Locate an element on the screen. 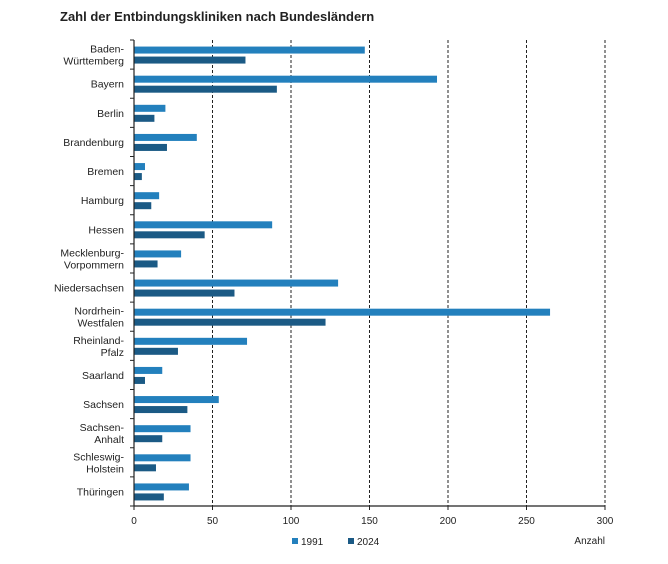 Image resolution: width=668 pixels, height=564 pixels. category-label: Rheinland- is located at coordinates (98, 341).